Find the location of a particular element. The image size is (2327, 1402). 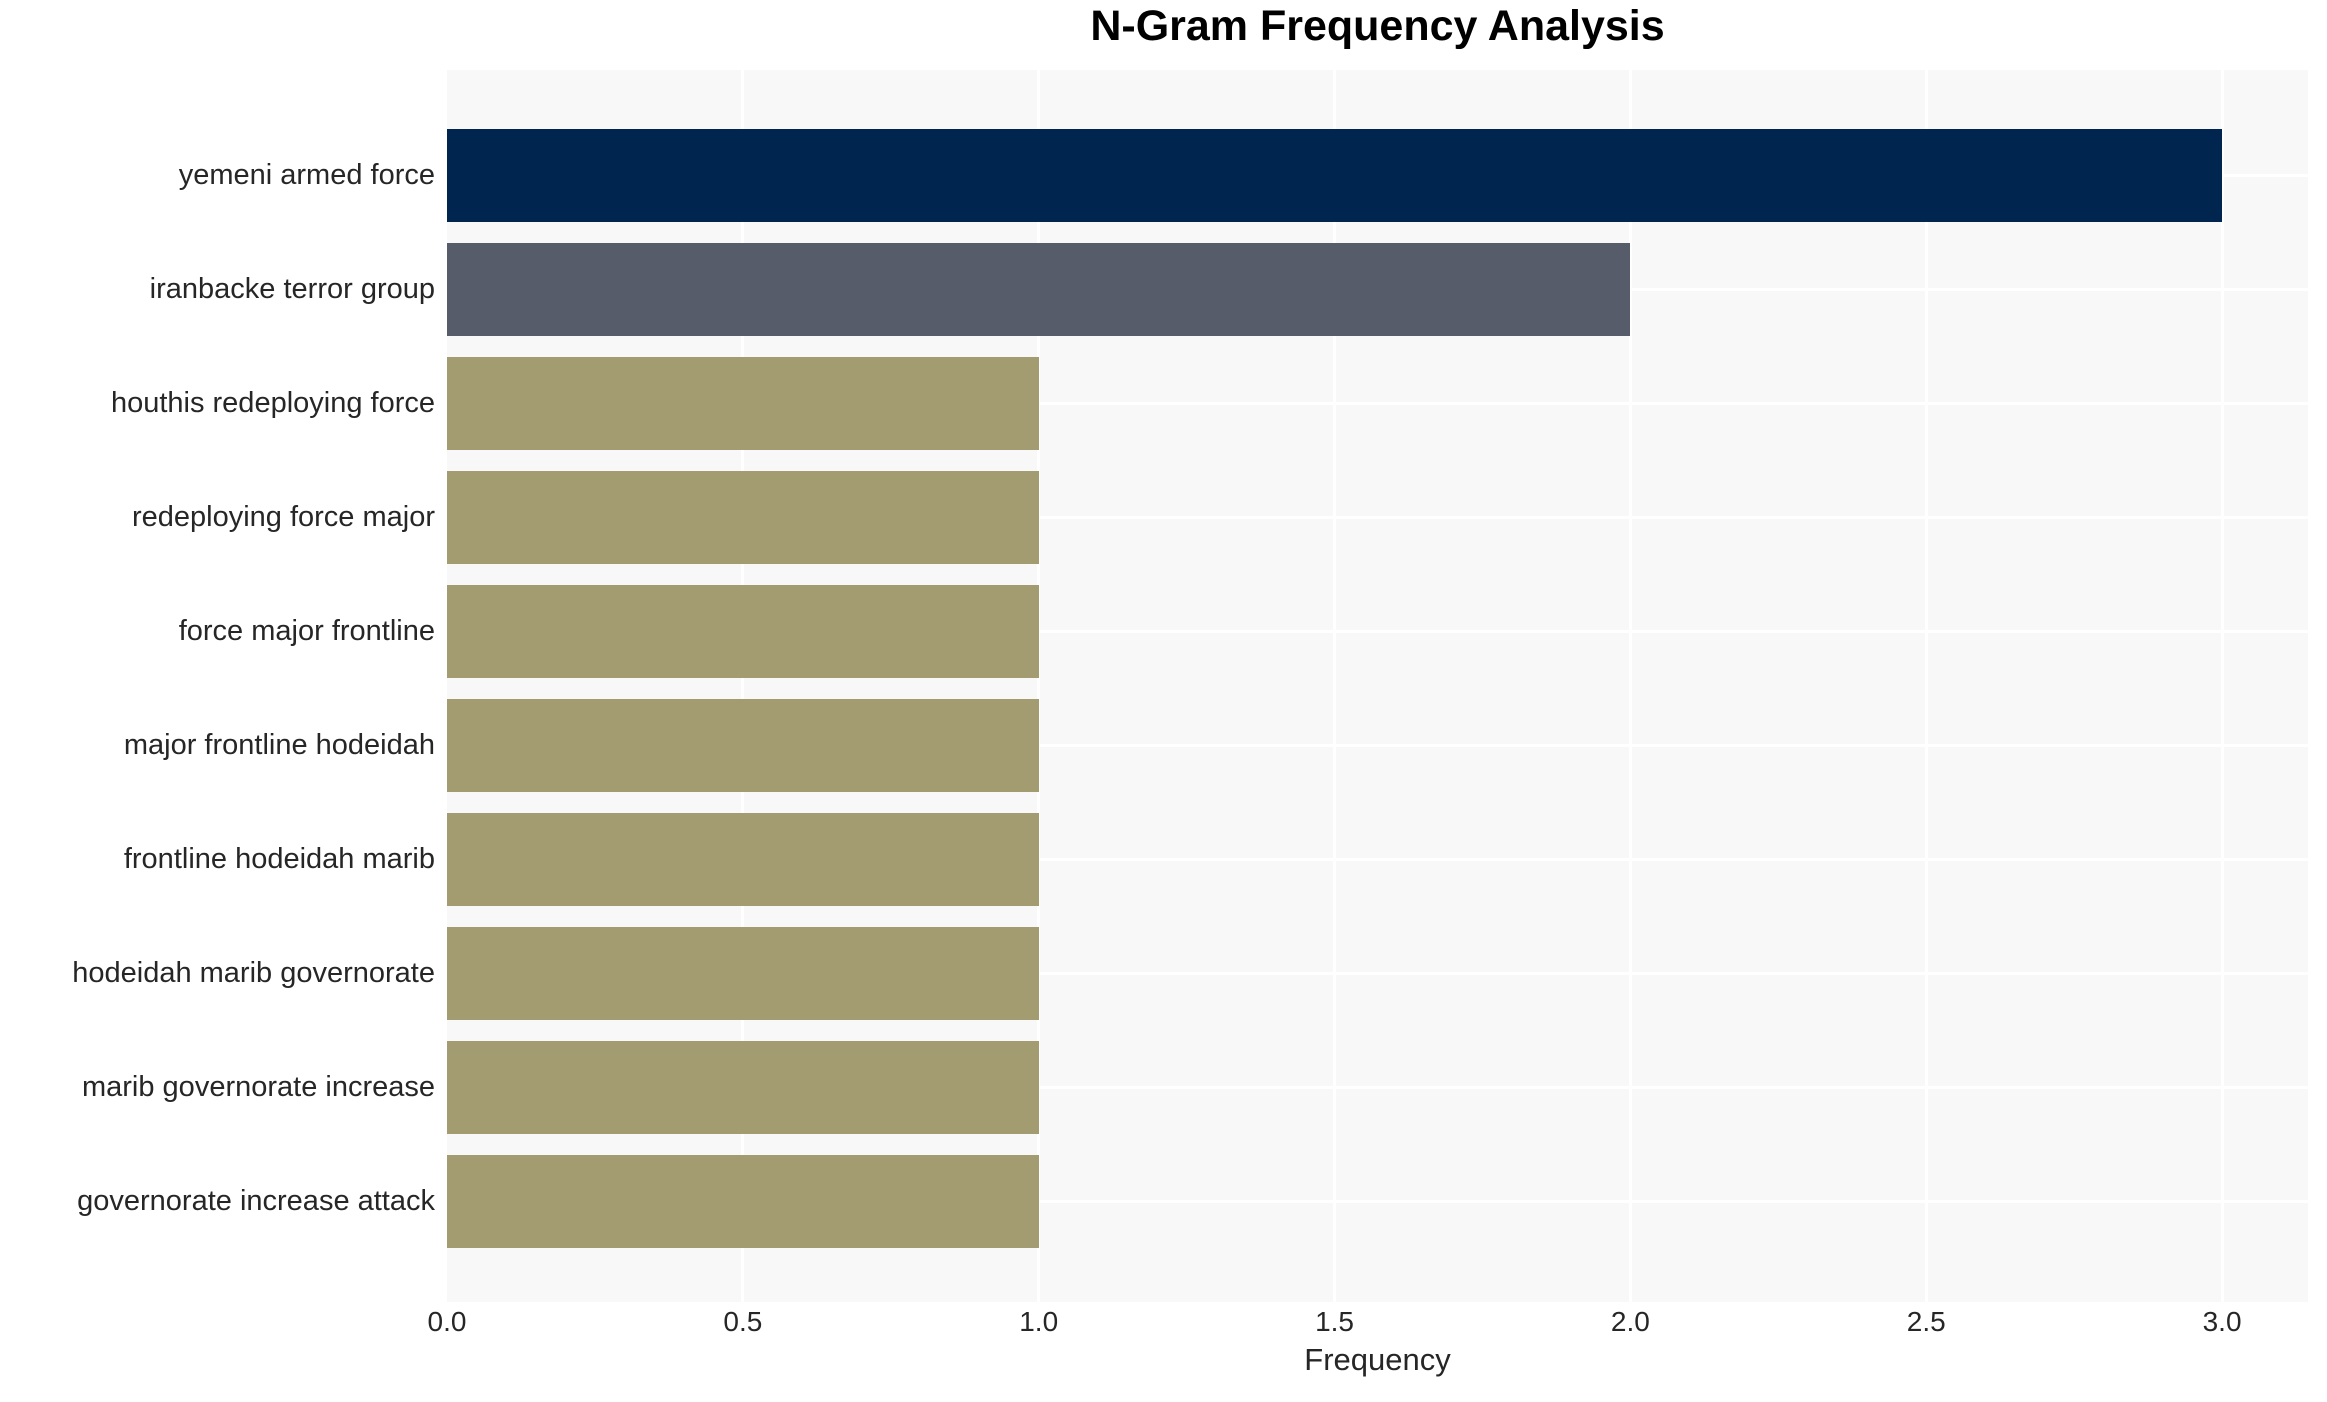

category-label: marib governorate increase is located at coordinates (258, 1087).